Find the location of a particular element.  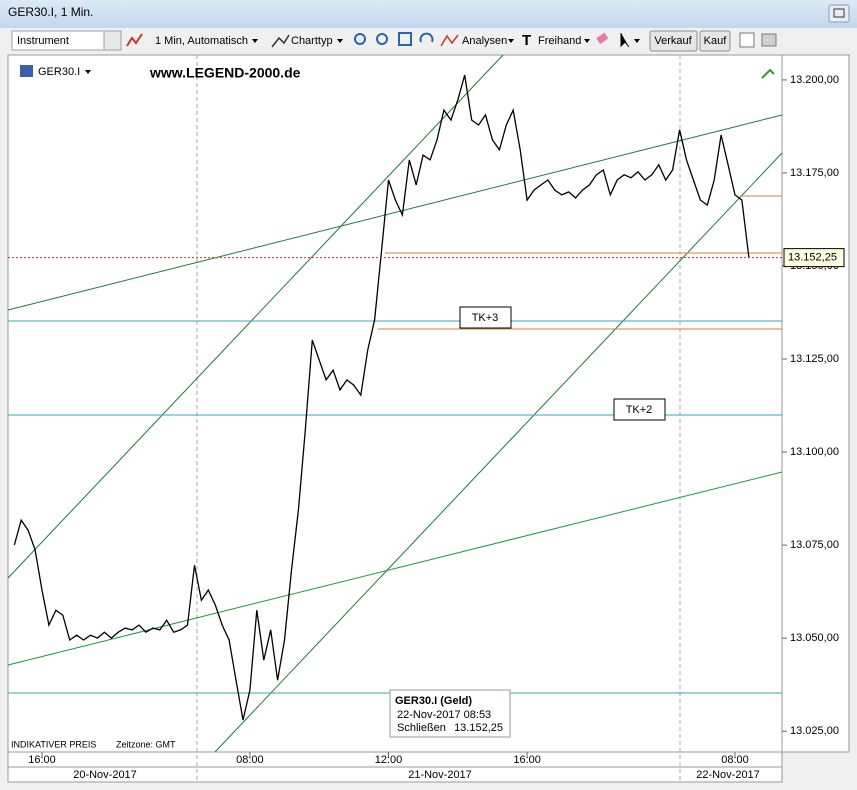

eraser-button is located at coordinates (602, 38).